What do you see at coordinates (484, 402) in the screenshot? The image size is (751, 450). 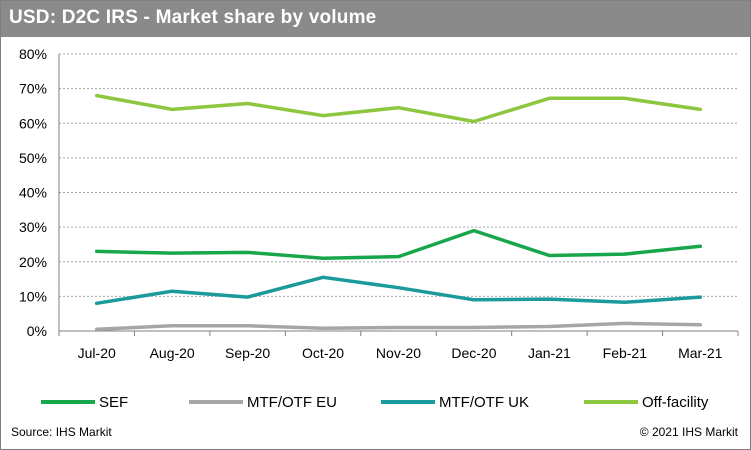 I see `legend-label-mtf-otf-uk: MTF/OTF UK` at bounding box center [484, 402].